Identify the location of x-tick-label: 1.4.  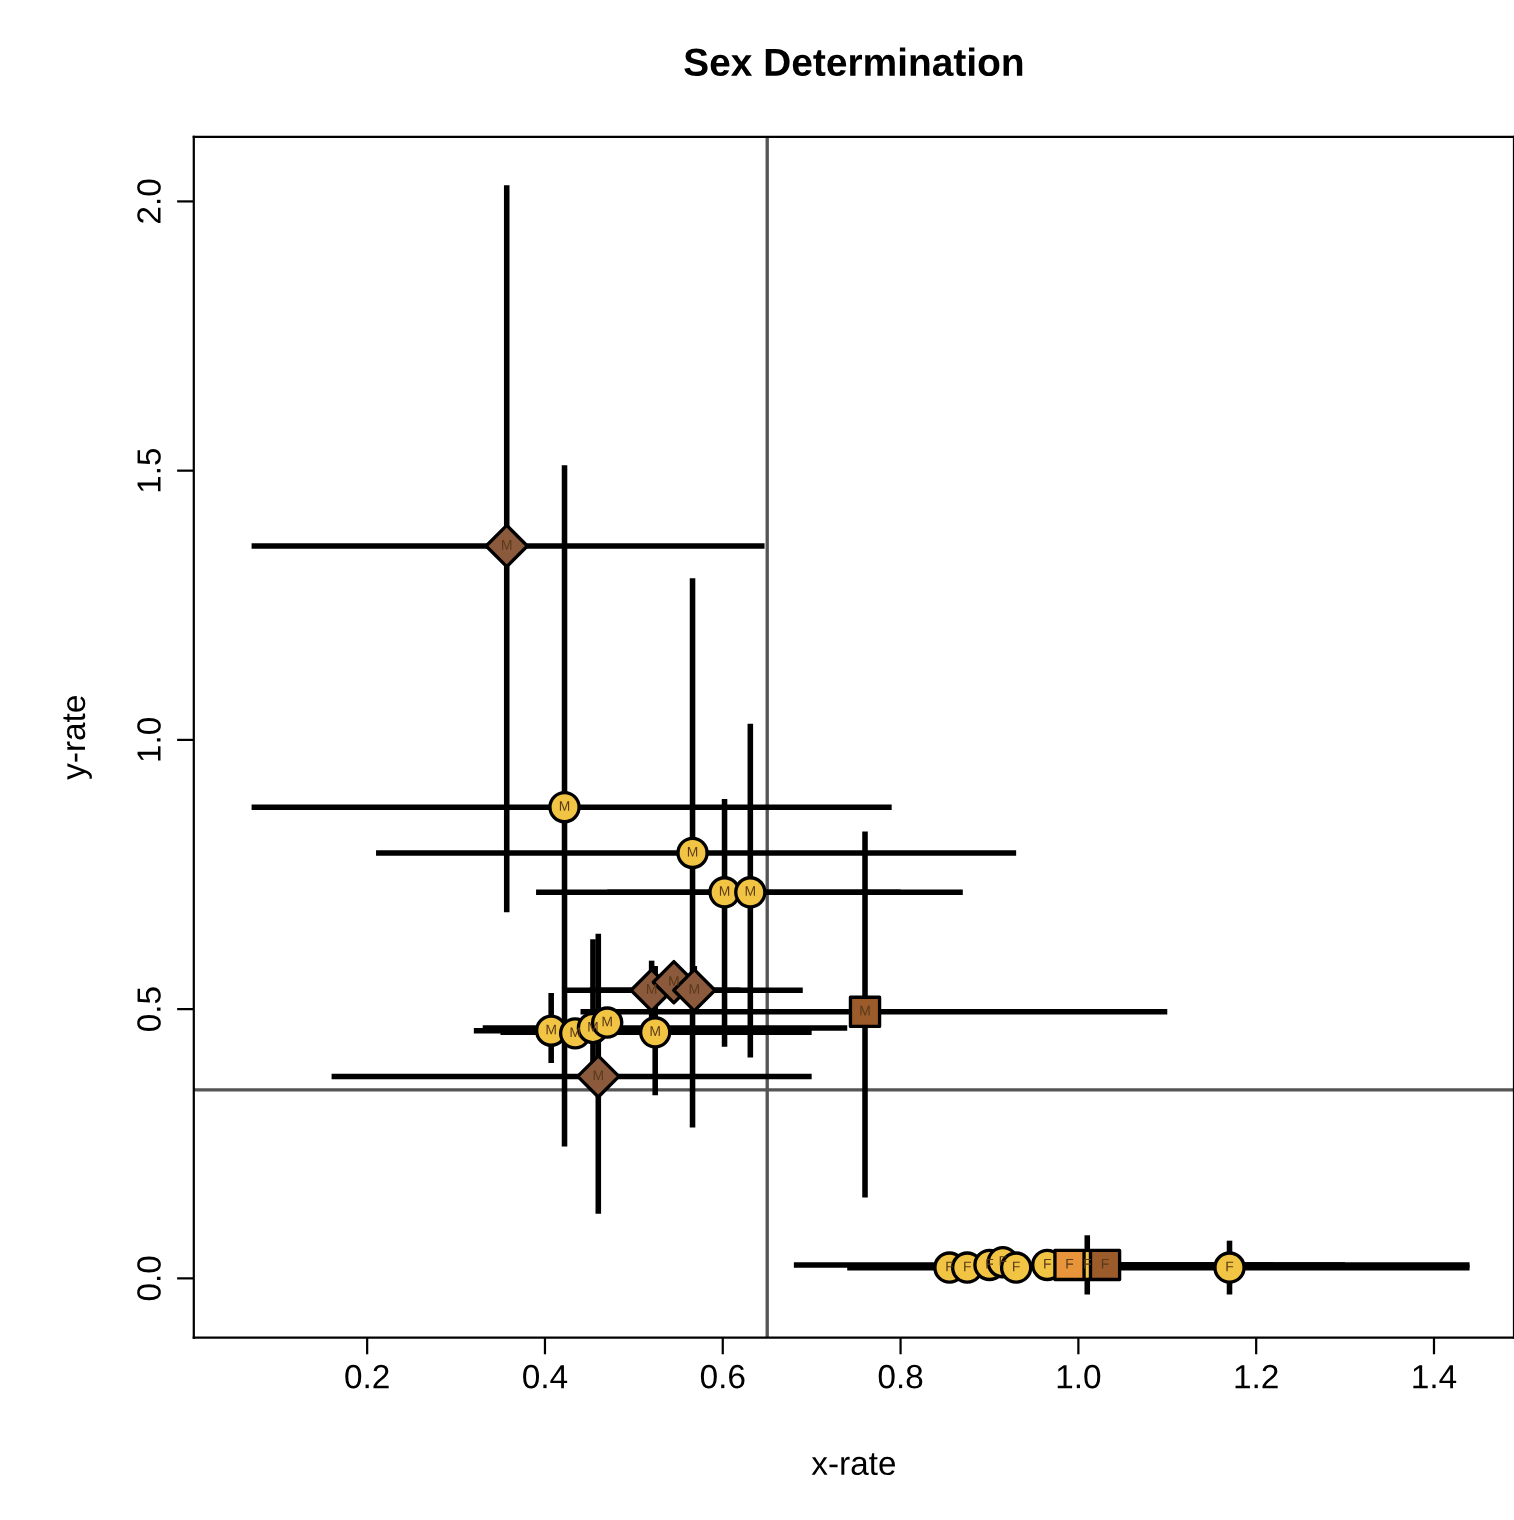
(1435, 1377).